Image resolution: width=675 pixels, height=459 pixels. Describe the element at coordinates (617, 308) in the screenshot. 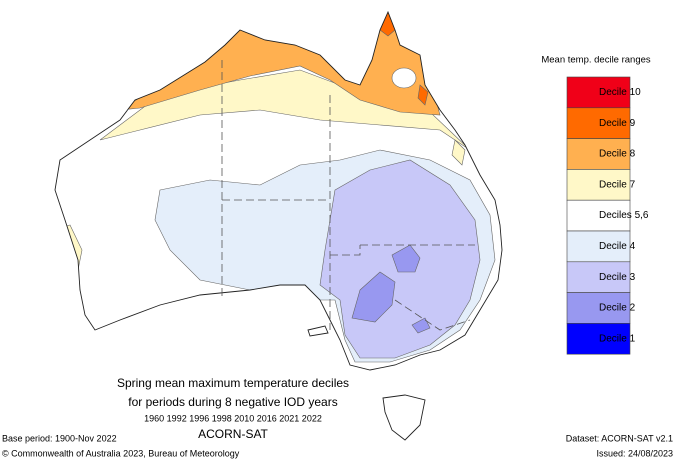

I see `legend-label: Decile 2` at that location.